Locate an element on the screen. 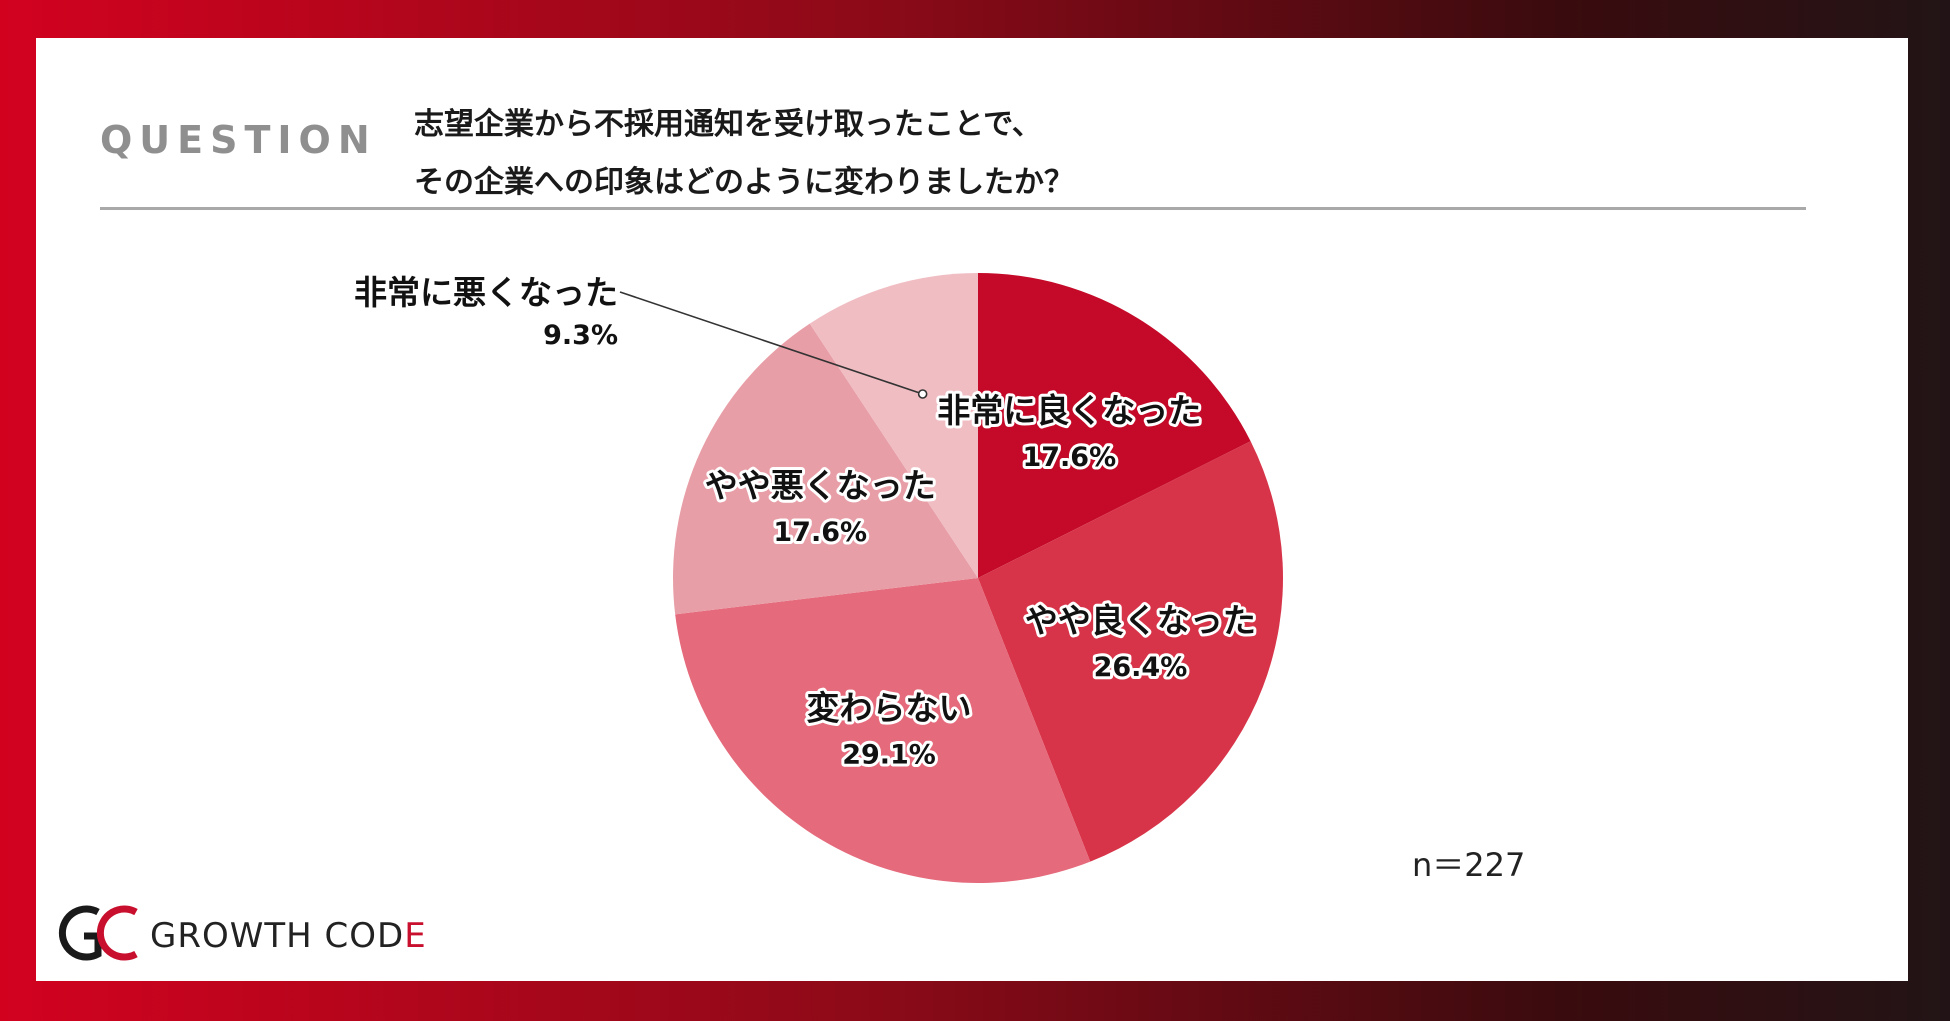 This screenshot has height=1021, width=1950. slice-value-label-unchanged: 29.1% is located at coordinates (889, 754).